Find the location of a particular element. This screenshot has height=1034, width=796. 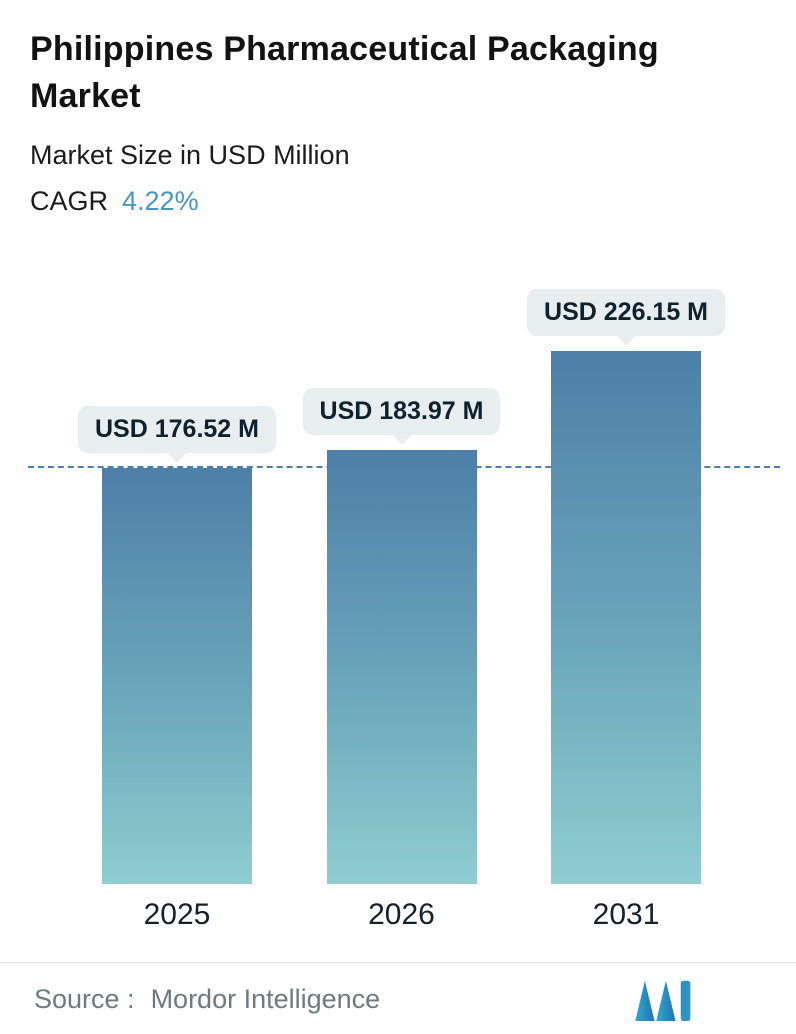

bar-group-2026: USD 183.97 M 2026 is located at coordinates (401, 661).